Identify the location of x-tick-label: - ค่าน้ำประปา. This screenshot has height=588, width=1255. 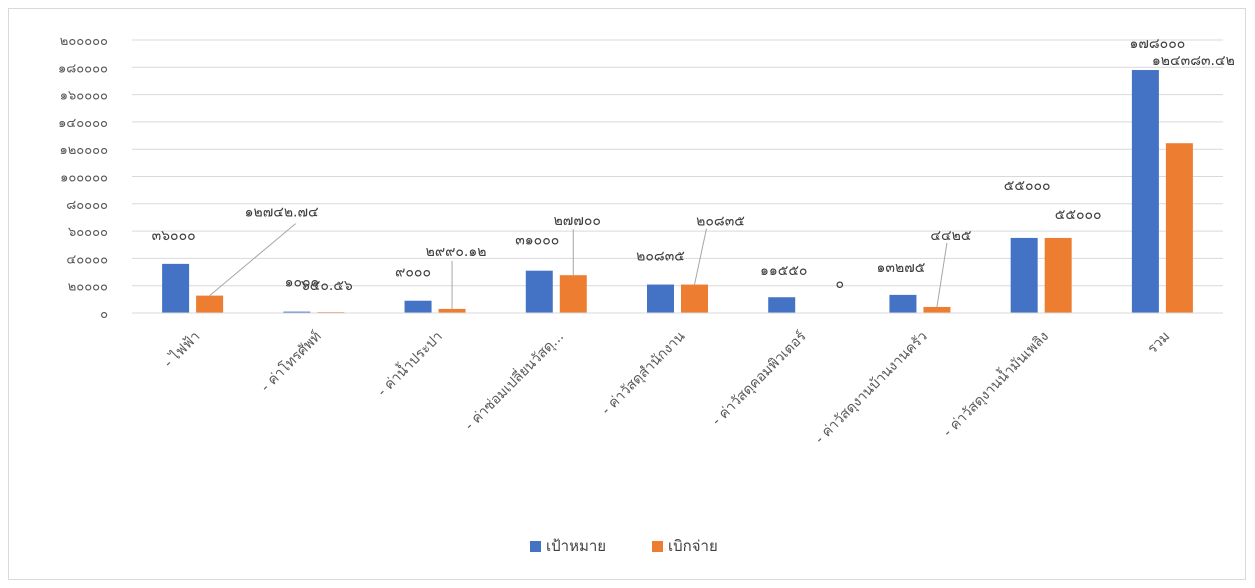
(408, 362).